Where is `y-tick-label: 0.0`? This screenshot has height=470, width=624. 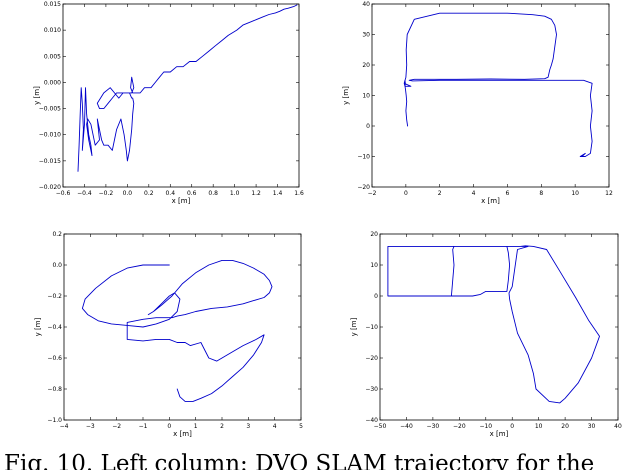 y-tick-label: 0.0 is located at coordinates (57, 265).